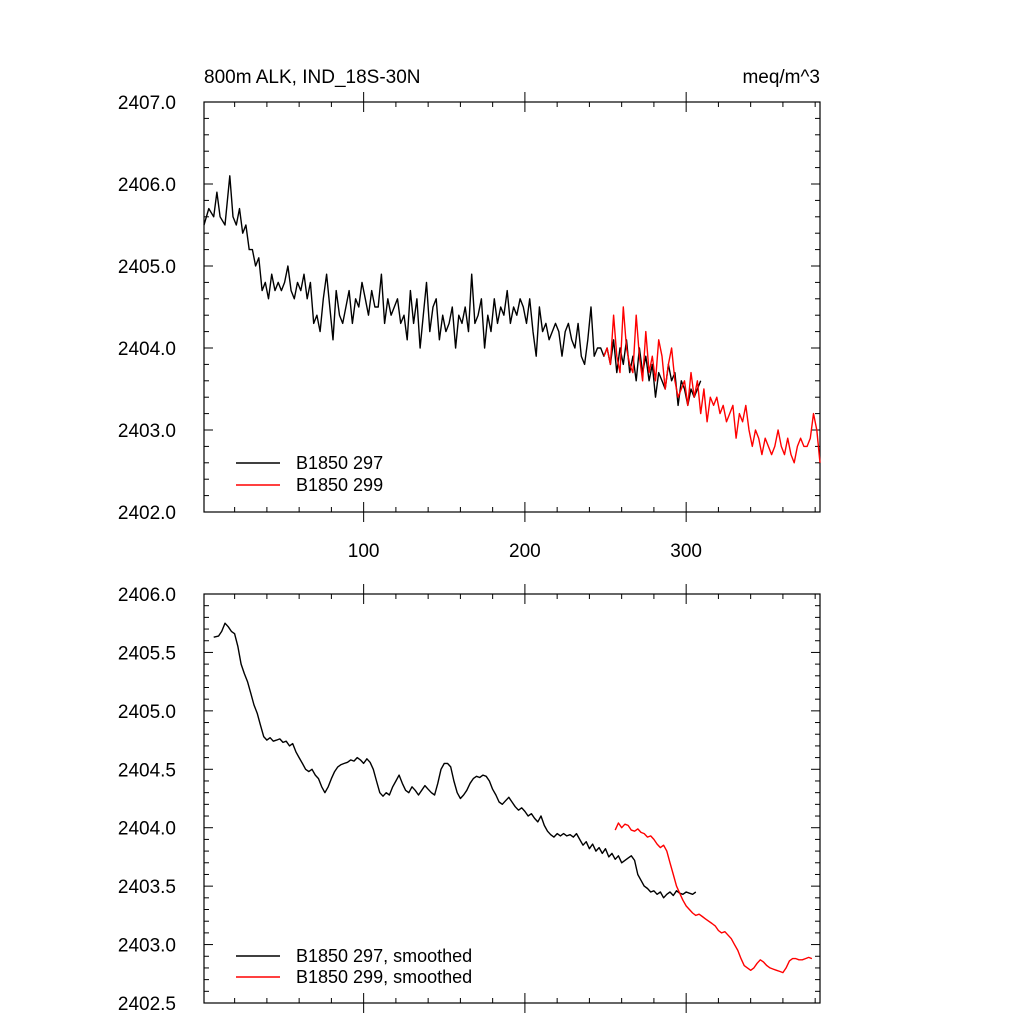 This screenshot has height=1024, width=1024. I want to click on legend-label: B1850 297, so click(339, 463).